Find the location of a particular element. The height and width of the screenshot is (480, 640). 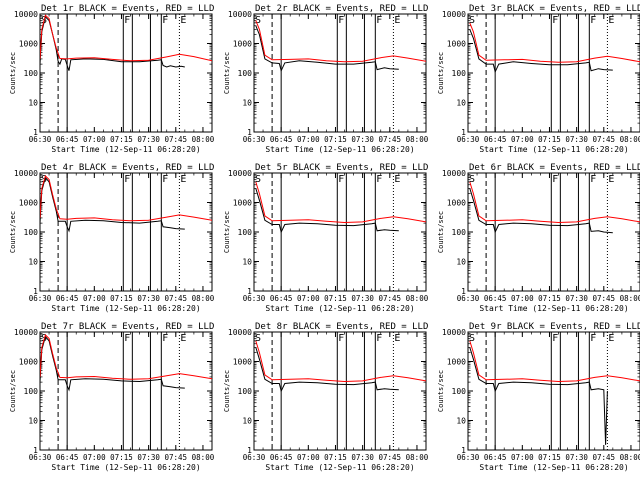

chart-title: Det 7r BLACK = Events, RED = LLD is located at coordinates (127, 327).